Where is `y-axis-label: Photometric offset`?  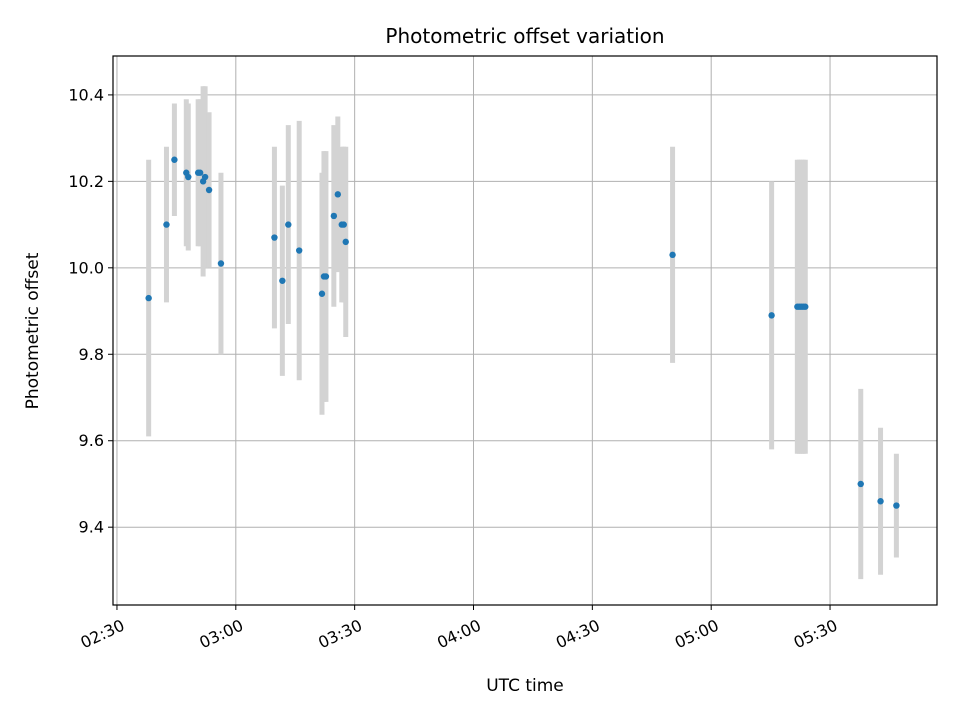 y-axis-label: Photometric offset is located at coordinates (33, 330).